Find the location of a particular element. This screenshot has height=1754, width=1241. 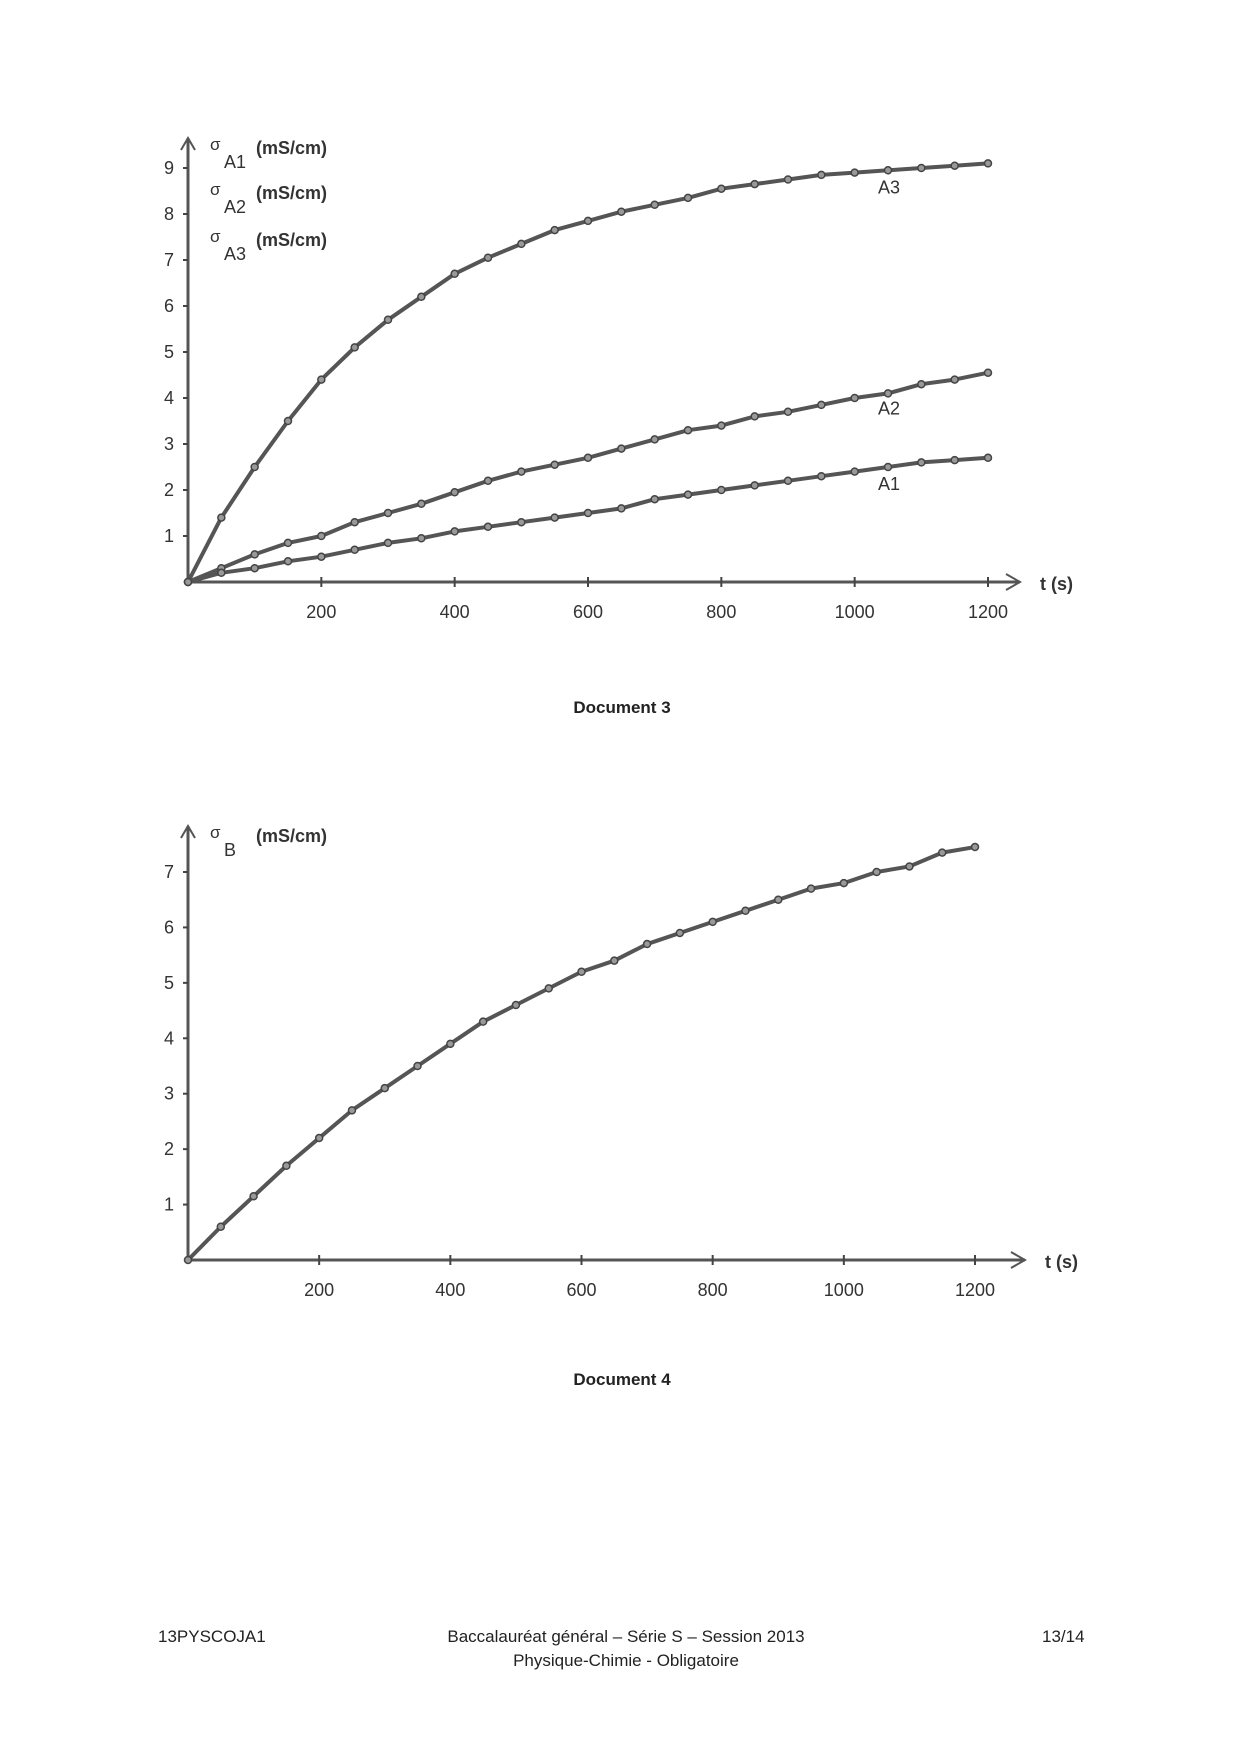

chart-2-caption: Document 4 is located at coordinates (622, 1379).